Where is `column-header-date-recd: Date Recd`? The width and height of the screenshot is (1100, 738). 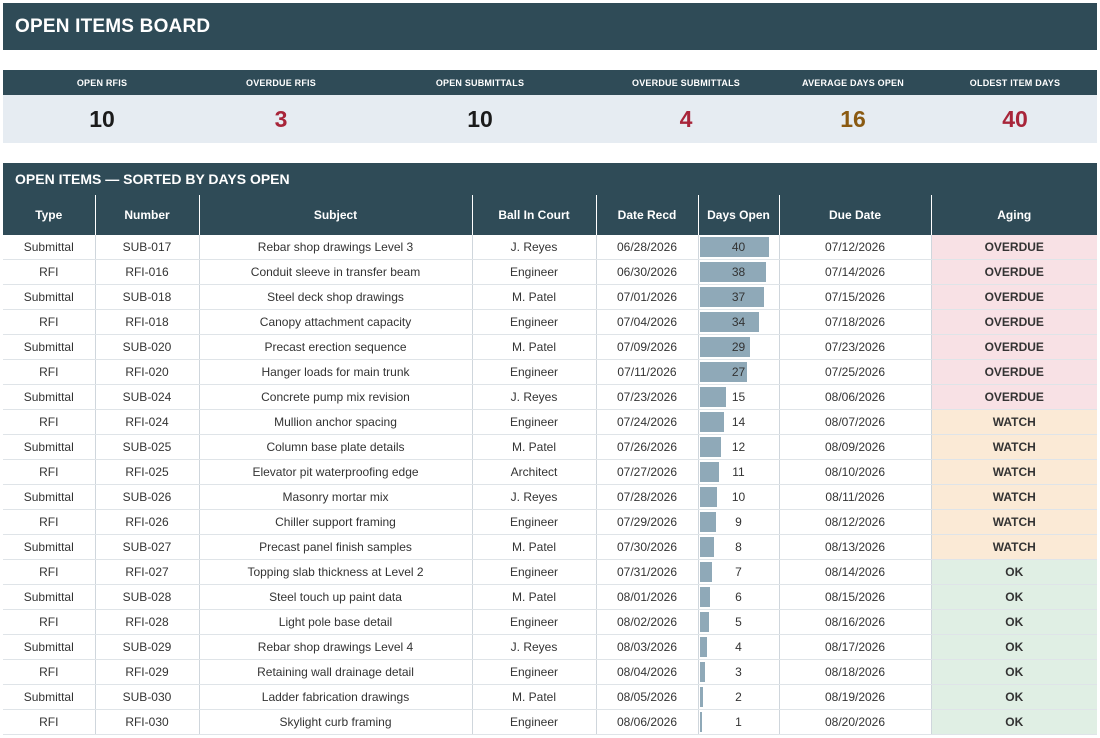 column-header-date-recd: Date Recd is located at coordinates (647, 215).